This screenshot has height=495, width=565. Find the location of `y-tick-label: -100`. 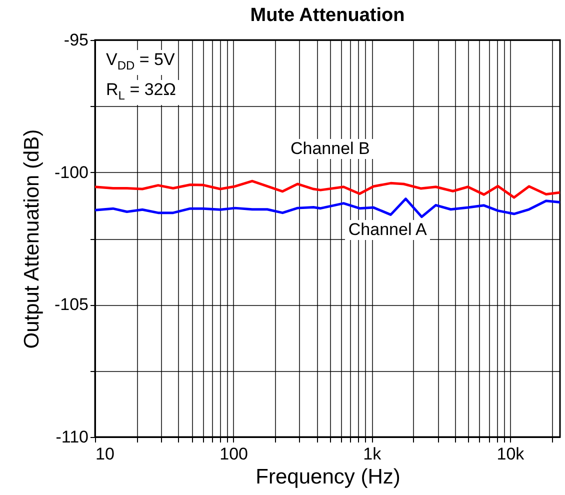

y-tick-label: -100 is located at coordinates (71, 172).